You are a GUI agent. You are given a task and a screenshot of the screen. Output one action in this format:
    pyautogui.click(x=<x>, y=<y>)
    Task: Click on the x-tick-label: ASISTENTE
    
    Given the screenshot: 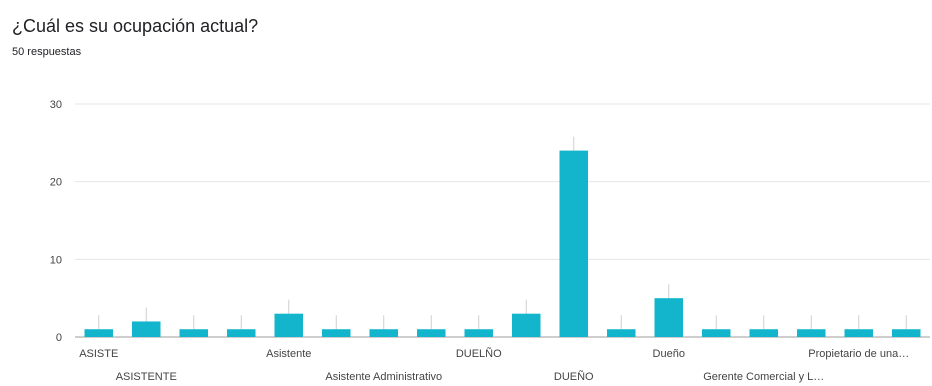 What is the action you would take?
    pyautogui.click(x=146, y=377)
    